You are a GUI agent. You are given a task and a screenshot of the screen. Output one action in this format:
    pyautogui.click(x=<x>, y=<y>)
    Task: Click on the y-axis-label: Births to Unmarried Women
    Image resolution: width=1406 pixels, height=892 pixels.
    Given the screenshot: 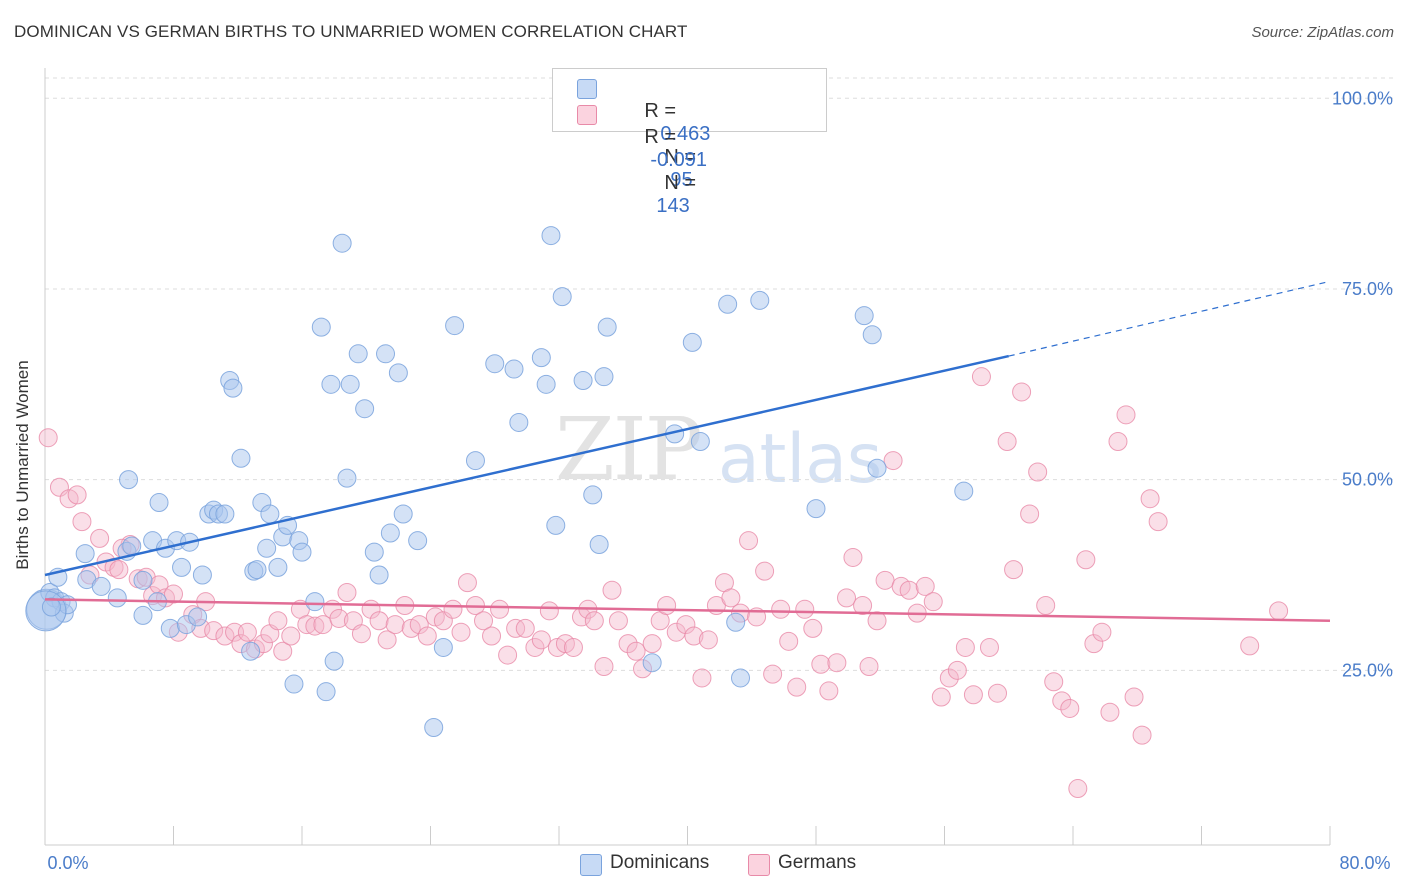 What is the action you would take?
    pyautogui.click(x=22, y=465)
    